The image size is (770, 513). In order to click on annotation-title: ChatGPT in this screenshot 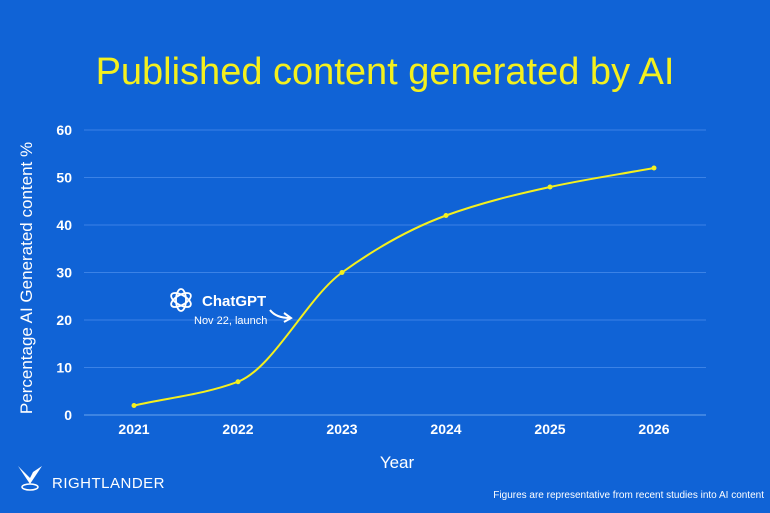, I will do `click(234, 301)`.